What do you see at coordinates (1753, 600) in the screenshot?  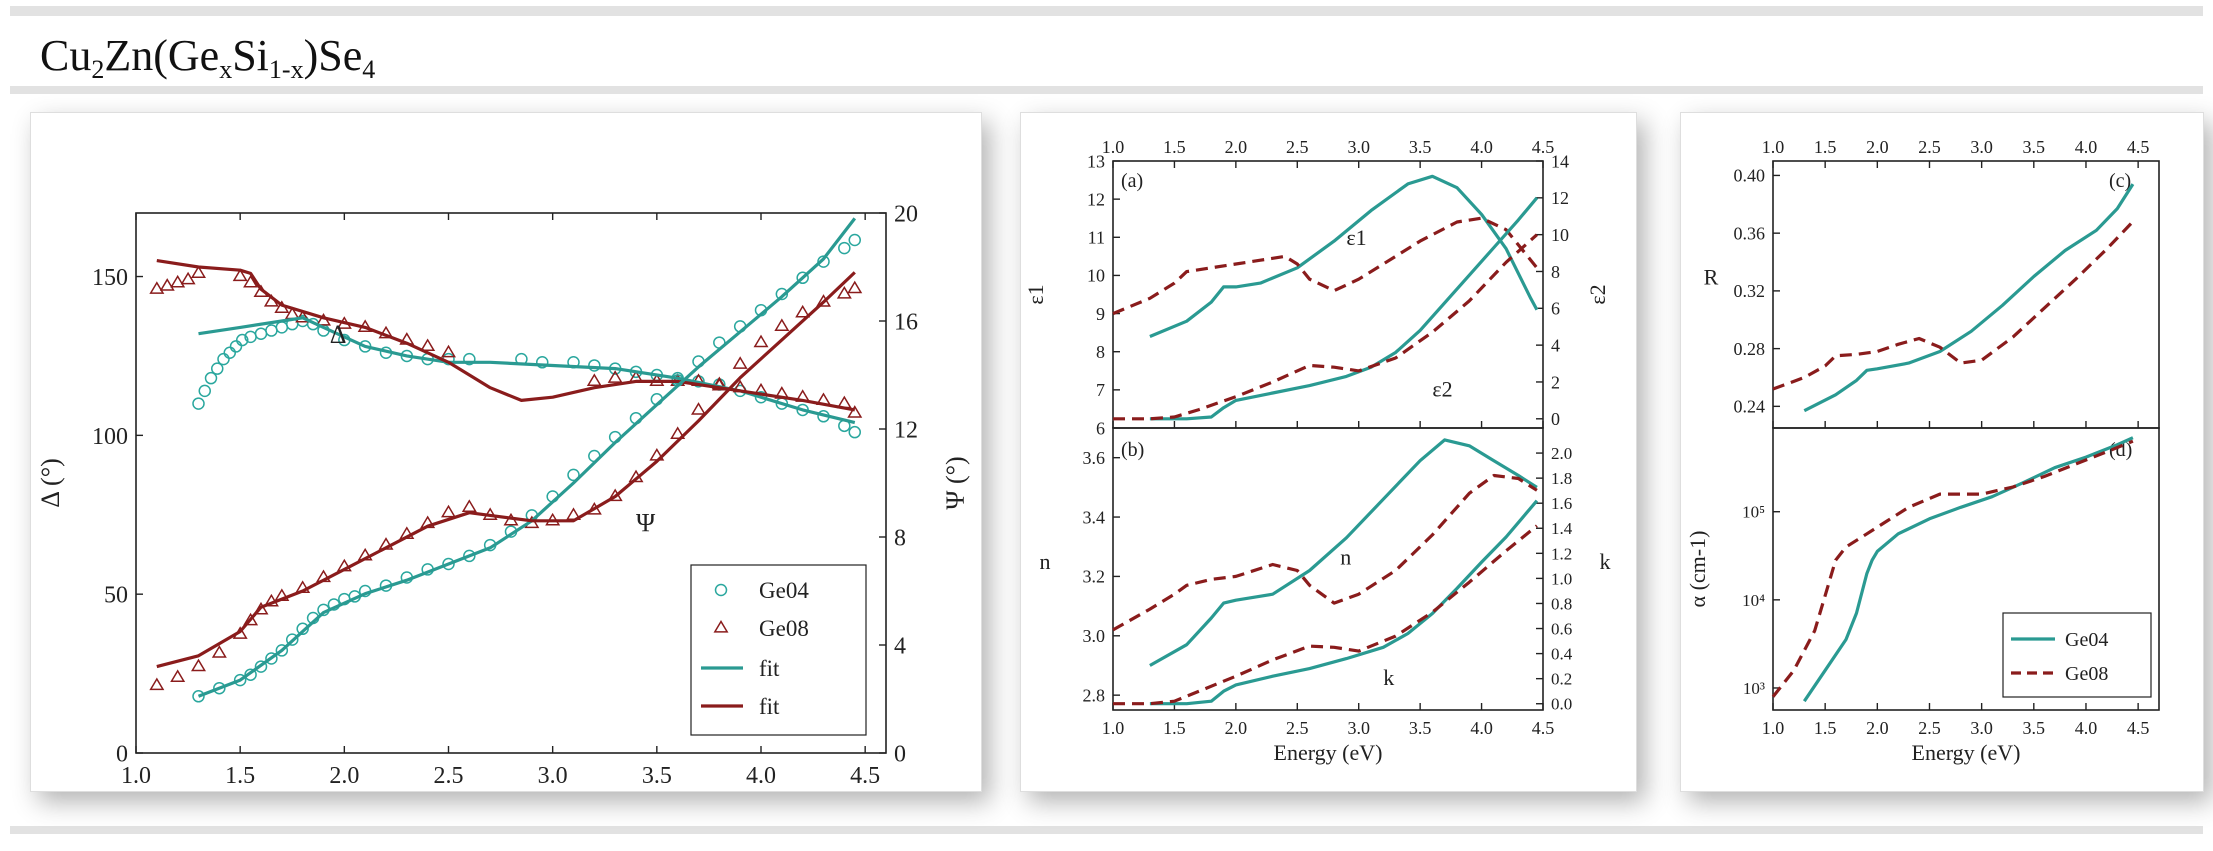 I see `d-y-axis-label-1: 10⁴` at bounding box center [1753, 600].